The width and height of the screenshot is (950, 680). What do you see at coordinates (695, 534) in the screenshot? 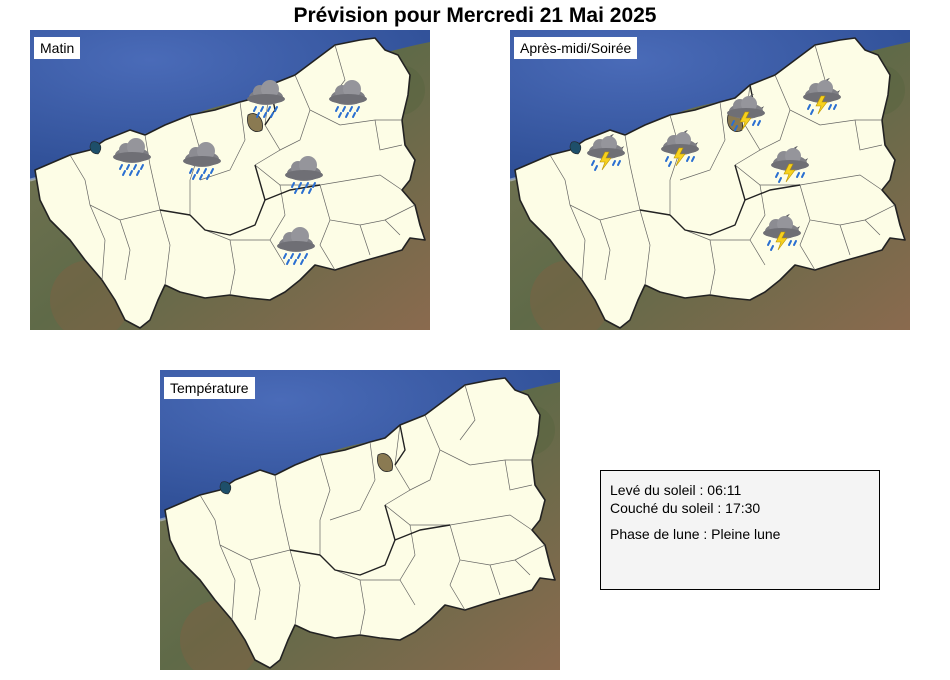
I see `moon-phase-text: Phase de lune : Pleine lune` at bounding box center [695, 534].